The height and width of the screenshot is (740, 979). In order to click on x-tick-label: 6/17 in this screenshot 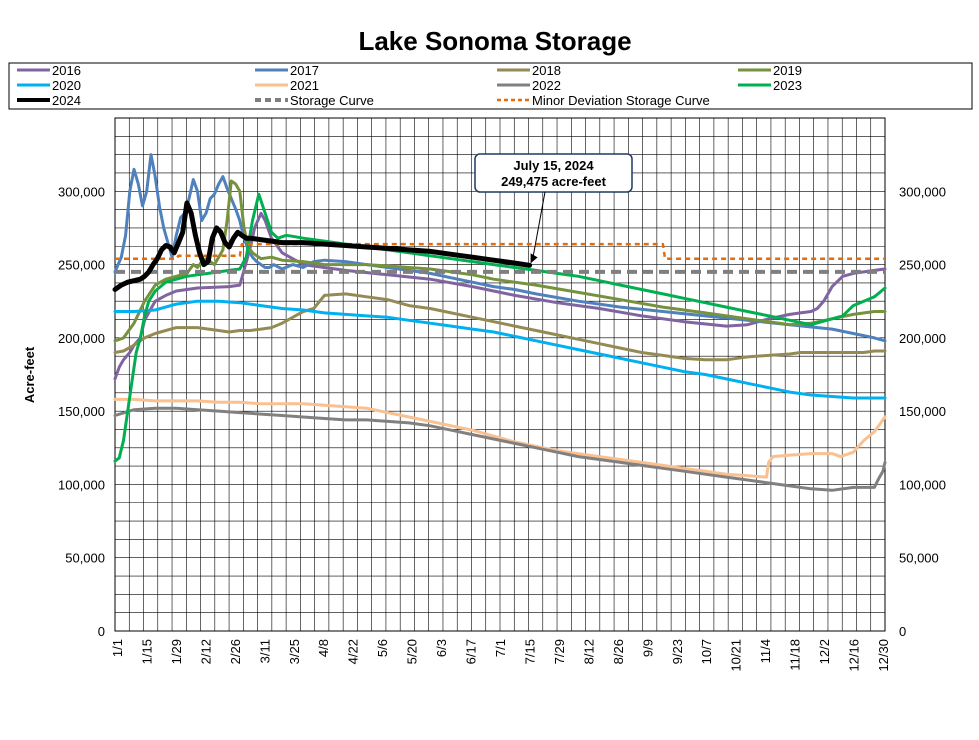, I will do `click(471, 651)`.